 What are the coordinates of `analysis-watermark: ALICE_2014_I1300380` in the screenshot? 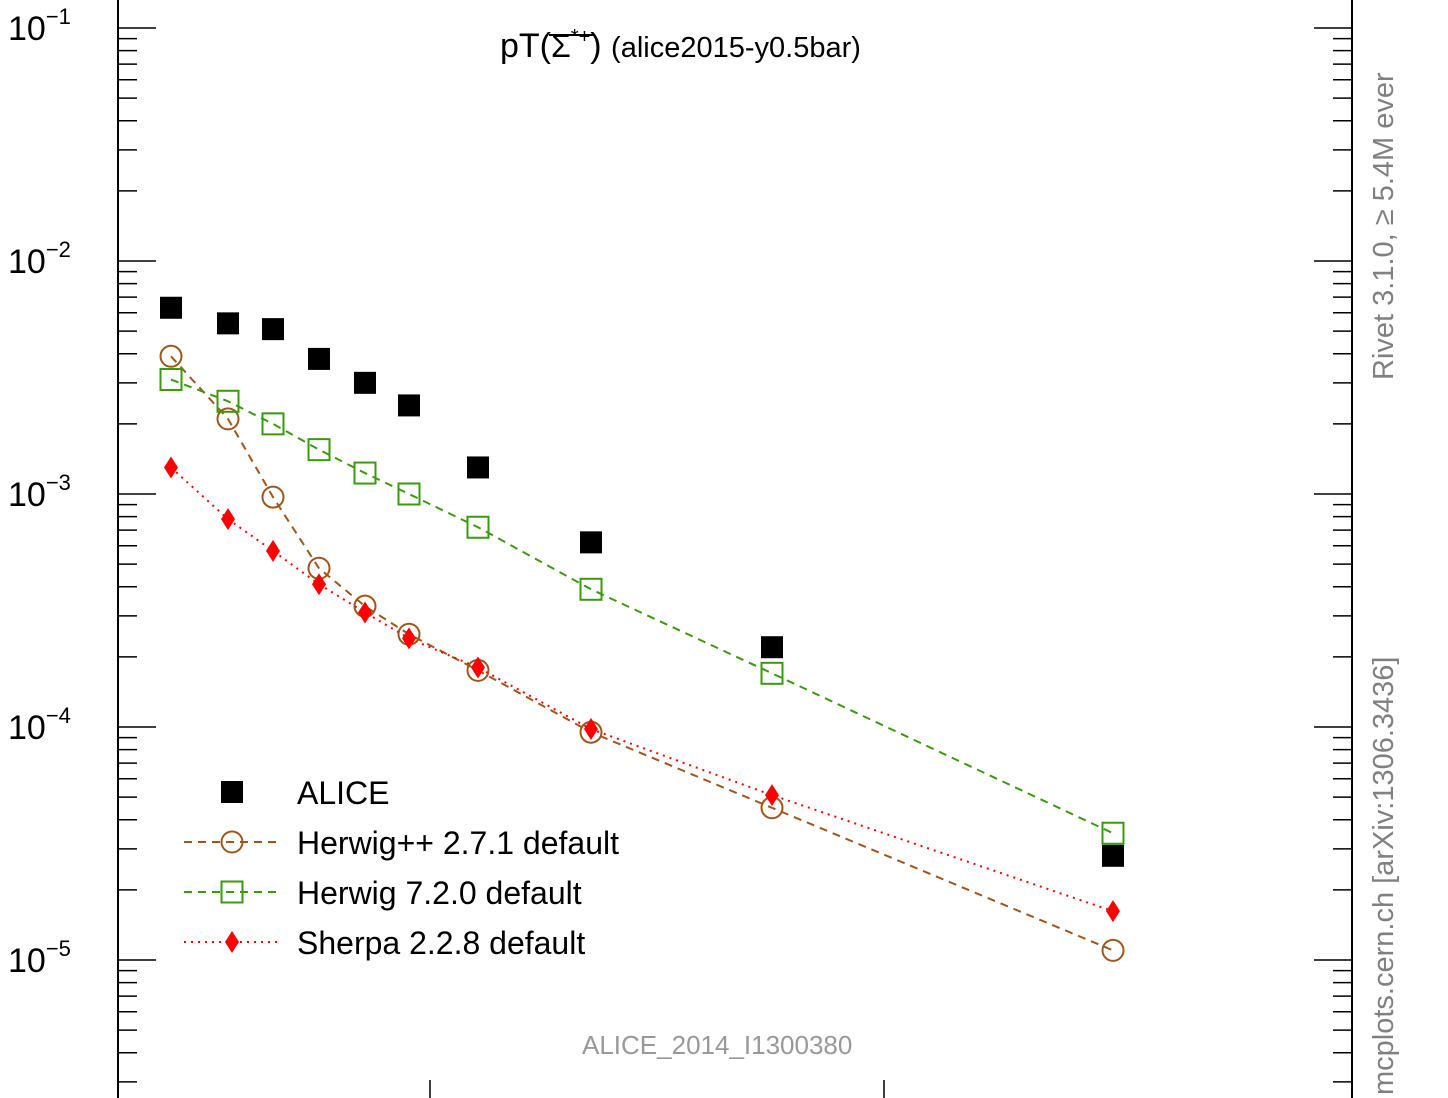 It's located at (717, 1045).